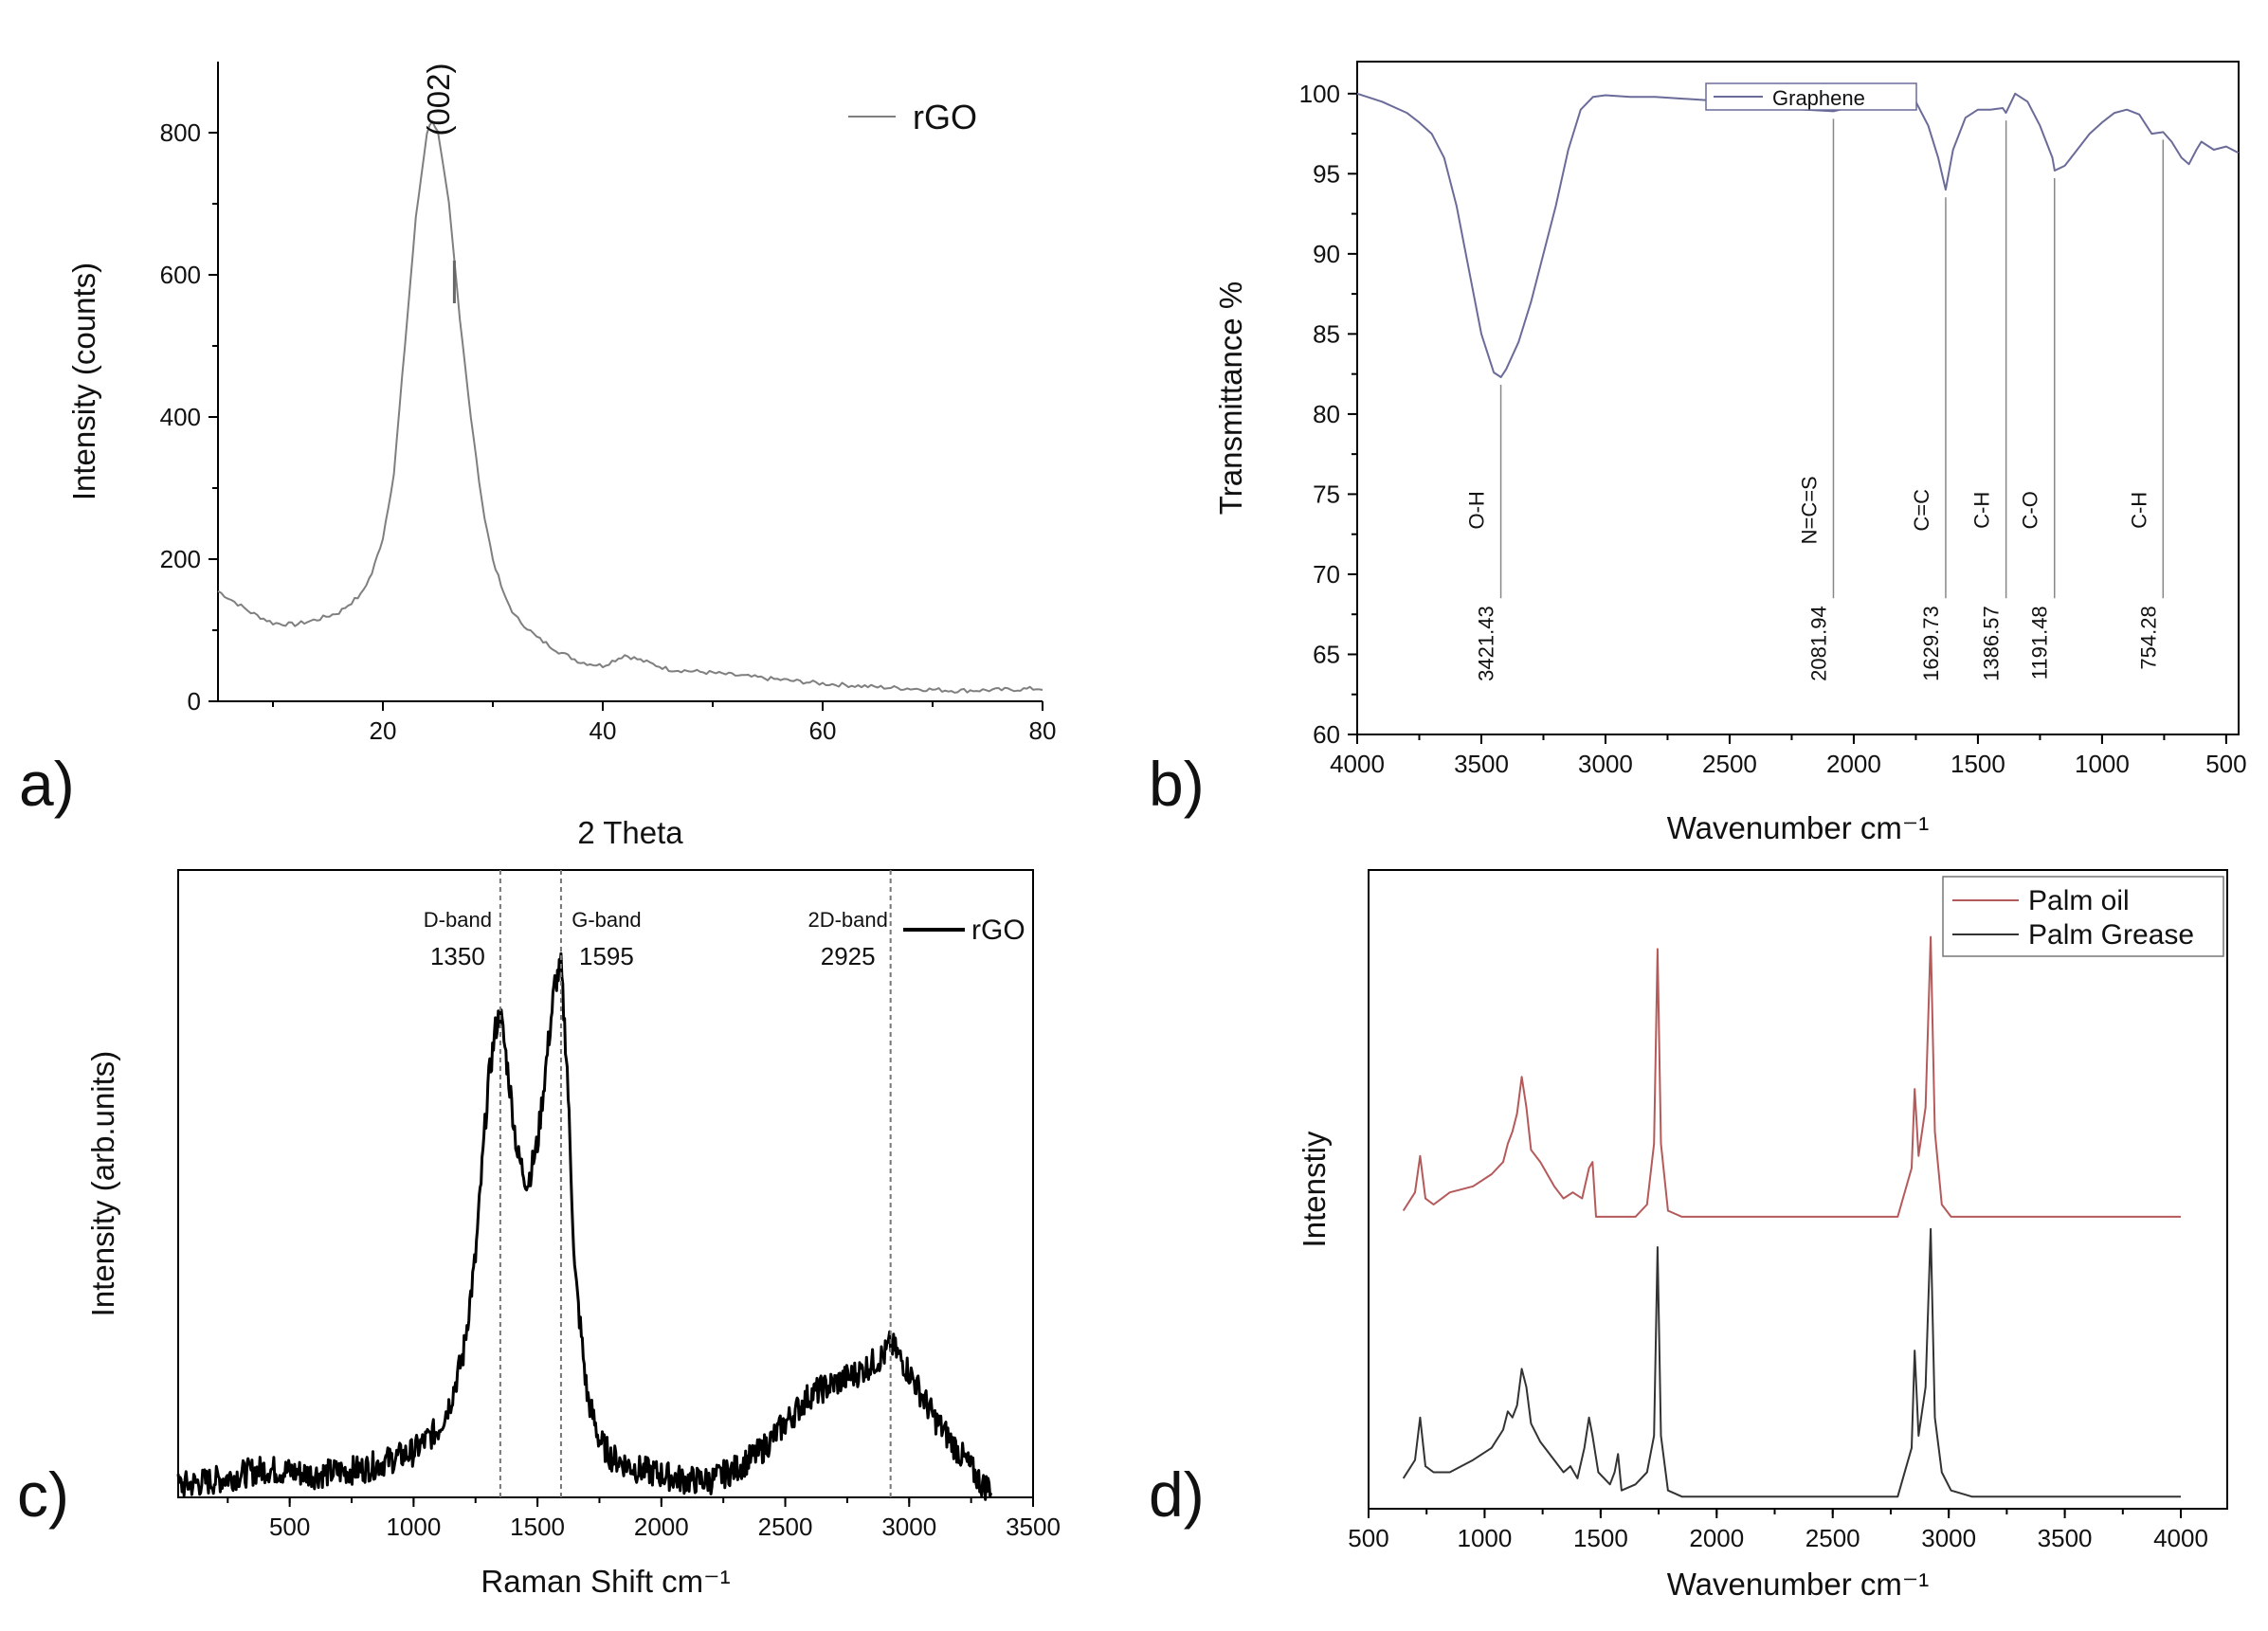  Describe the element at coordinates (1326, 734) in the screenshot. I see `y-tick-label: 60` at that location.